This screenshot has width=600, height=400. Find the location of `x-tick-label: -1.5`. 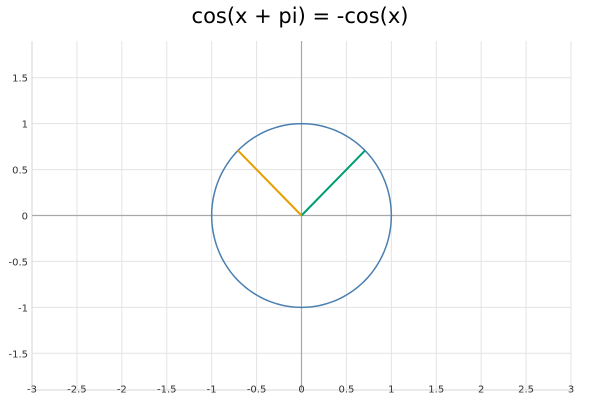

x-tick-label: -1.5 is located at coordinates (167, 390).